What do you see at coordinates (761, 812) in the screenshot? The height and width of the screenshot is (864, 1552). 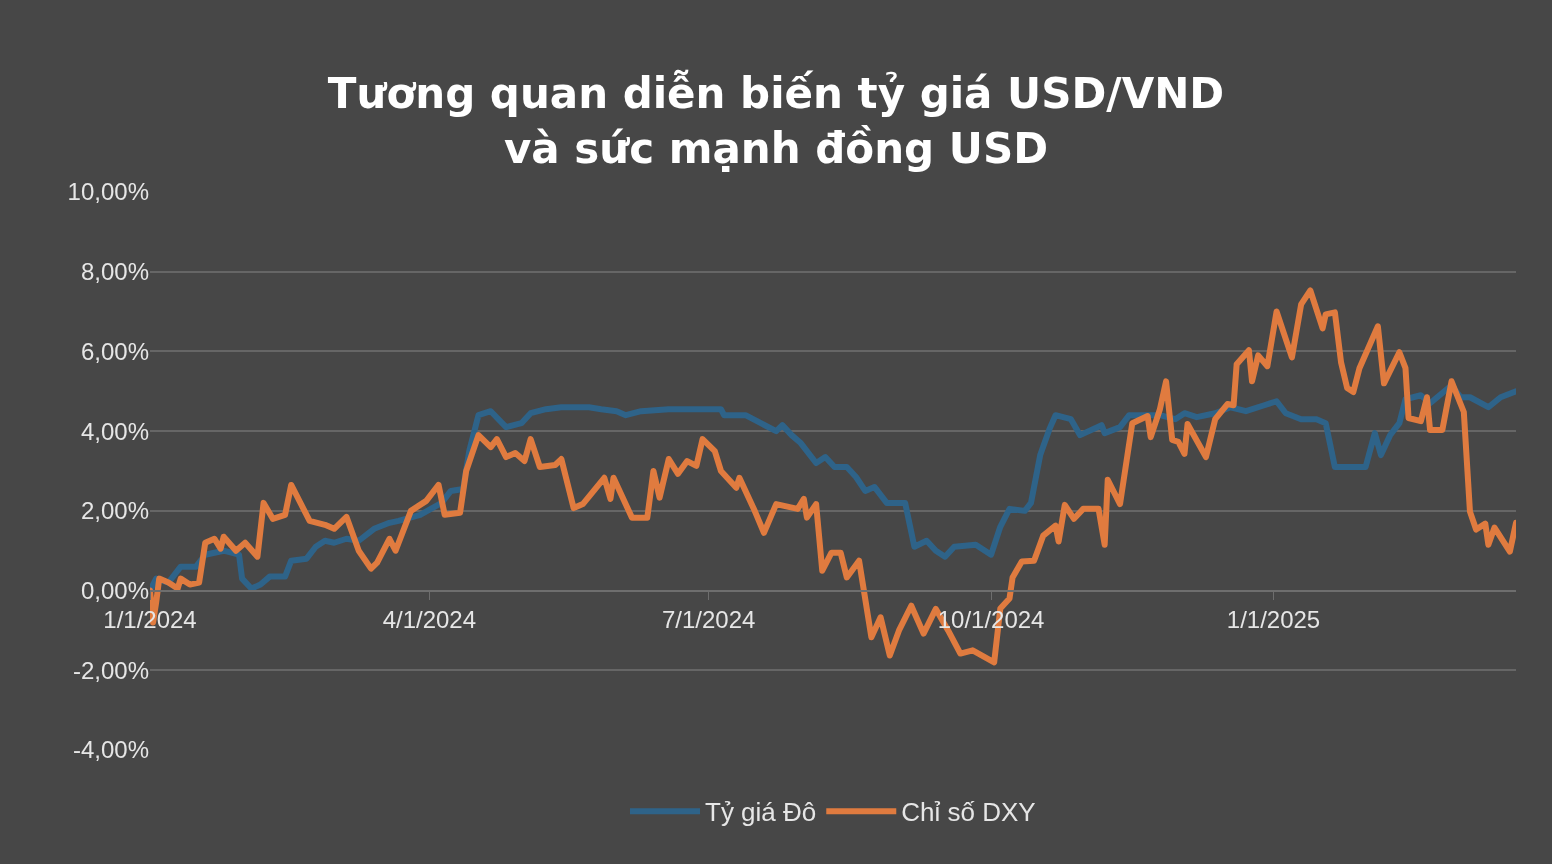 I see `legend-label: Tỷ giá Đô` at bounding box center [761, 812].